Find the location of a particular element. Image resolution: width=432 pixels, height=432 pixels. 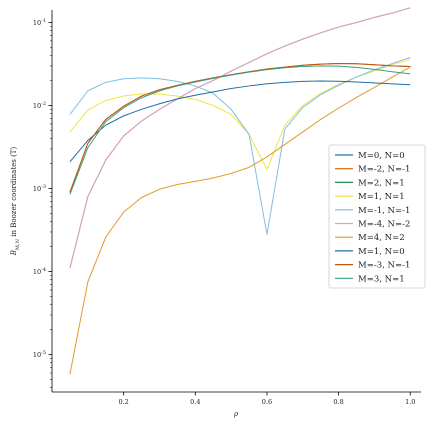

legend-label: M=-3, N=-1 is located at coordinates (384, 266).